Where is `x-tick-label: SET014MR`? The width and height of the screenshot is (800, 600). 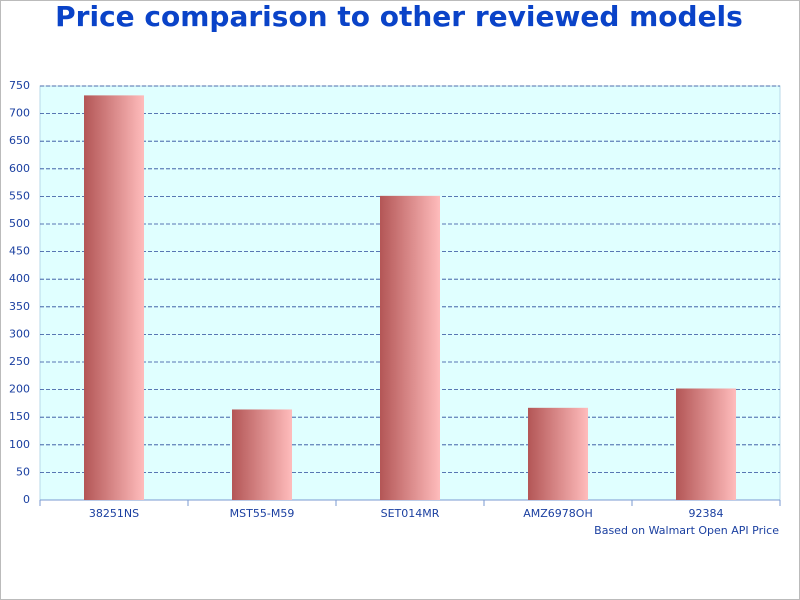 x-tick-label: SET014MR is located at coordinates (410, 513).